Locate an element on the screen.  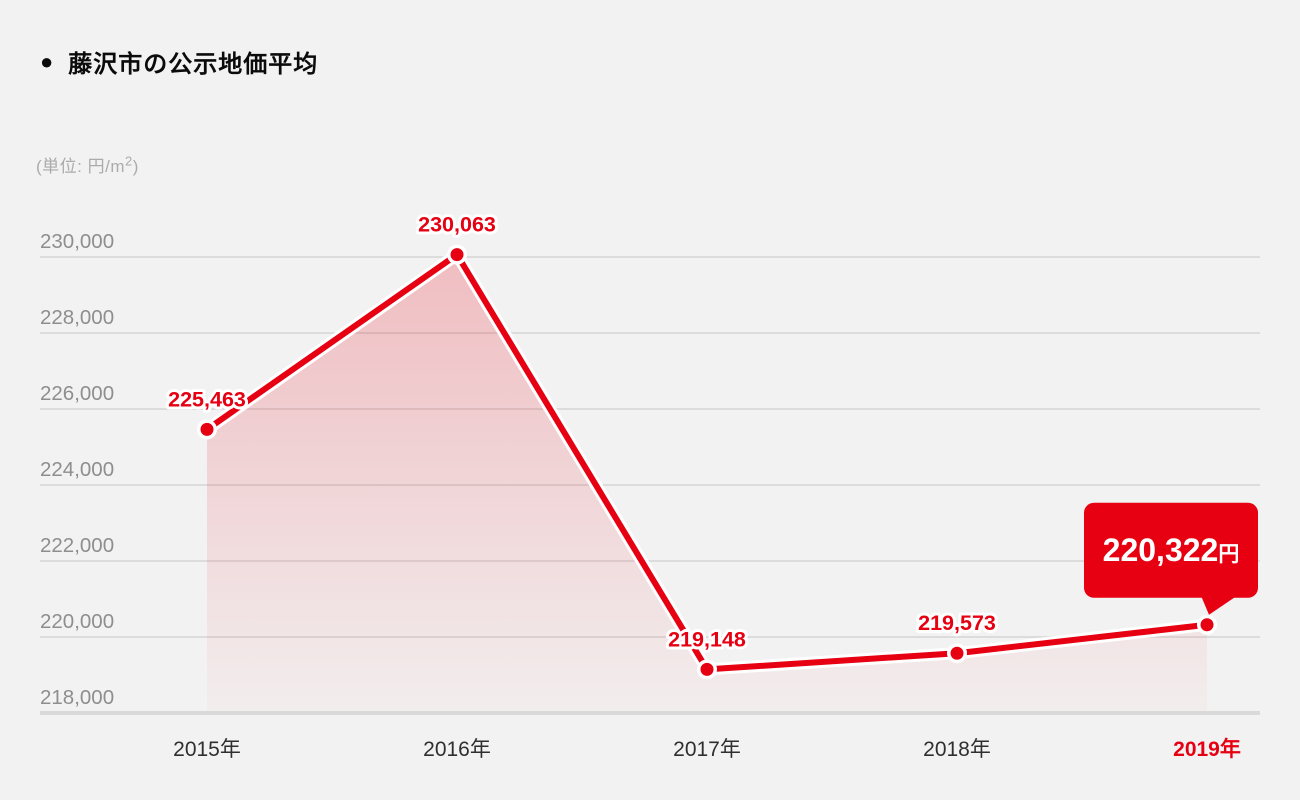
unit-label-prefix: (単位: 円/m is located at coordinates (80, 166).